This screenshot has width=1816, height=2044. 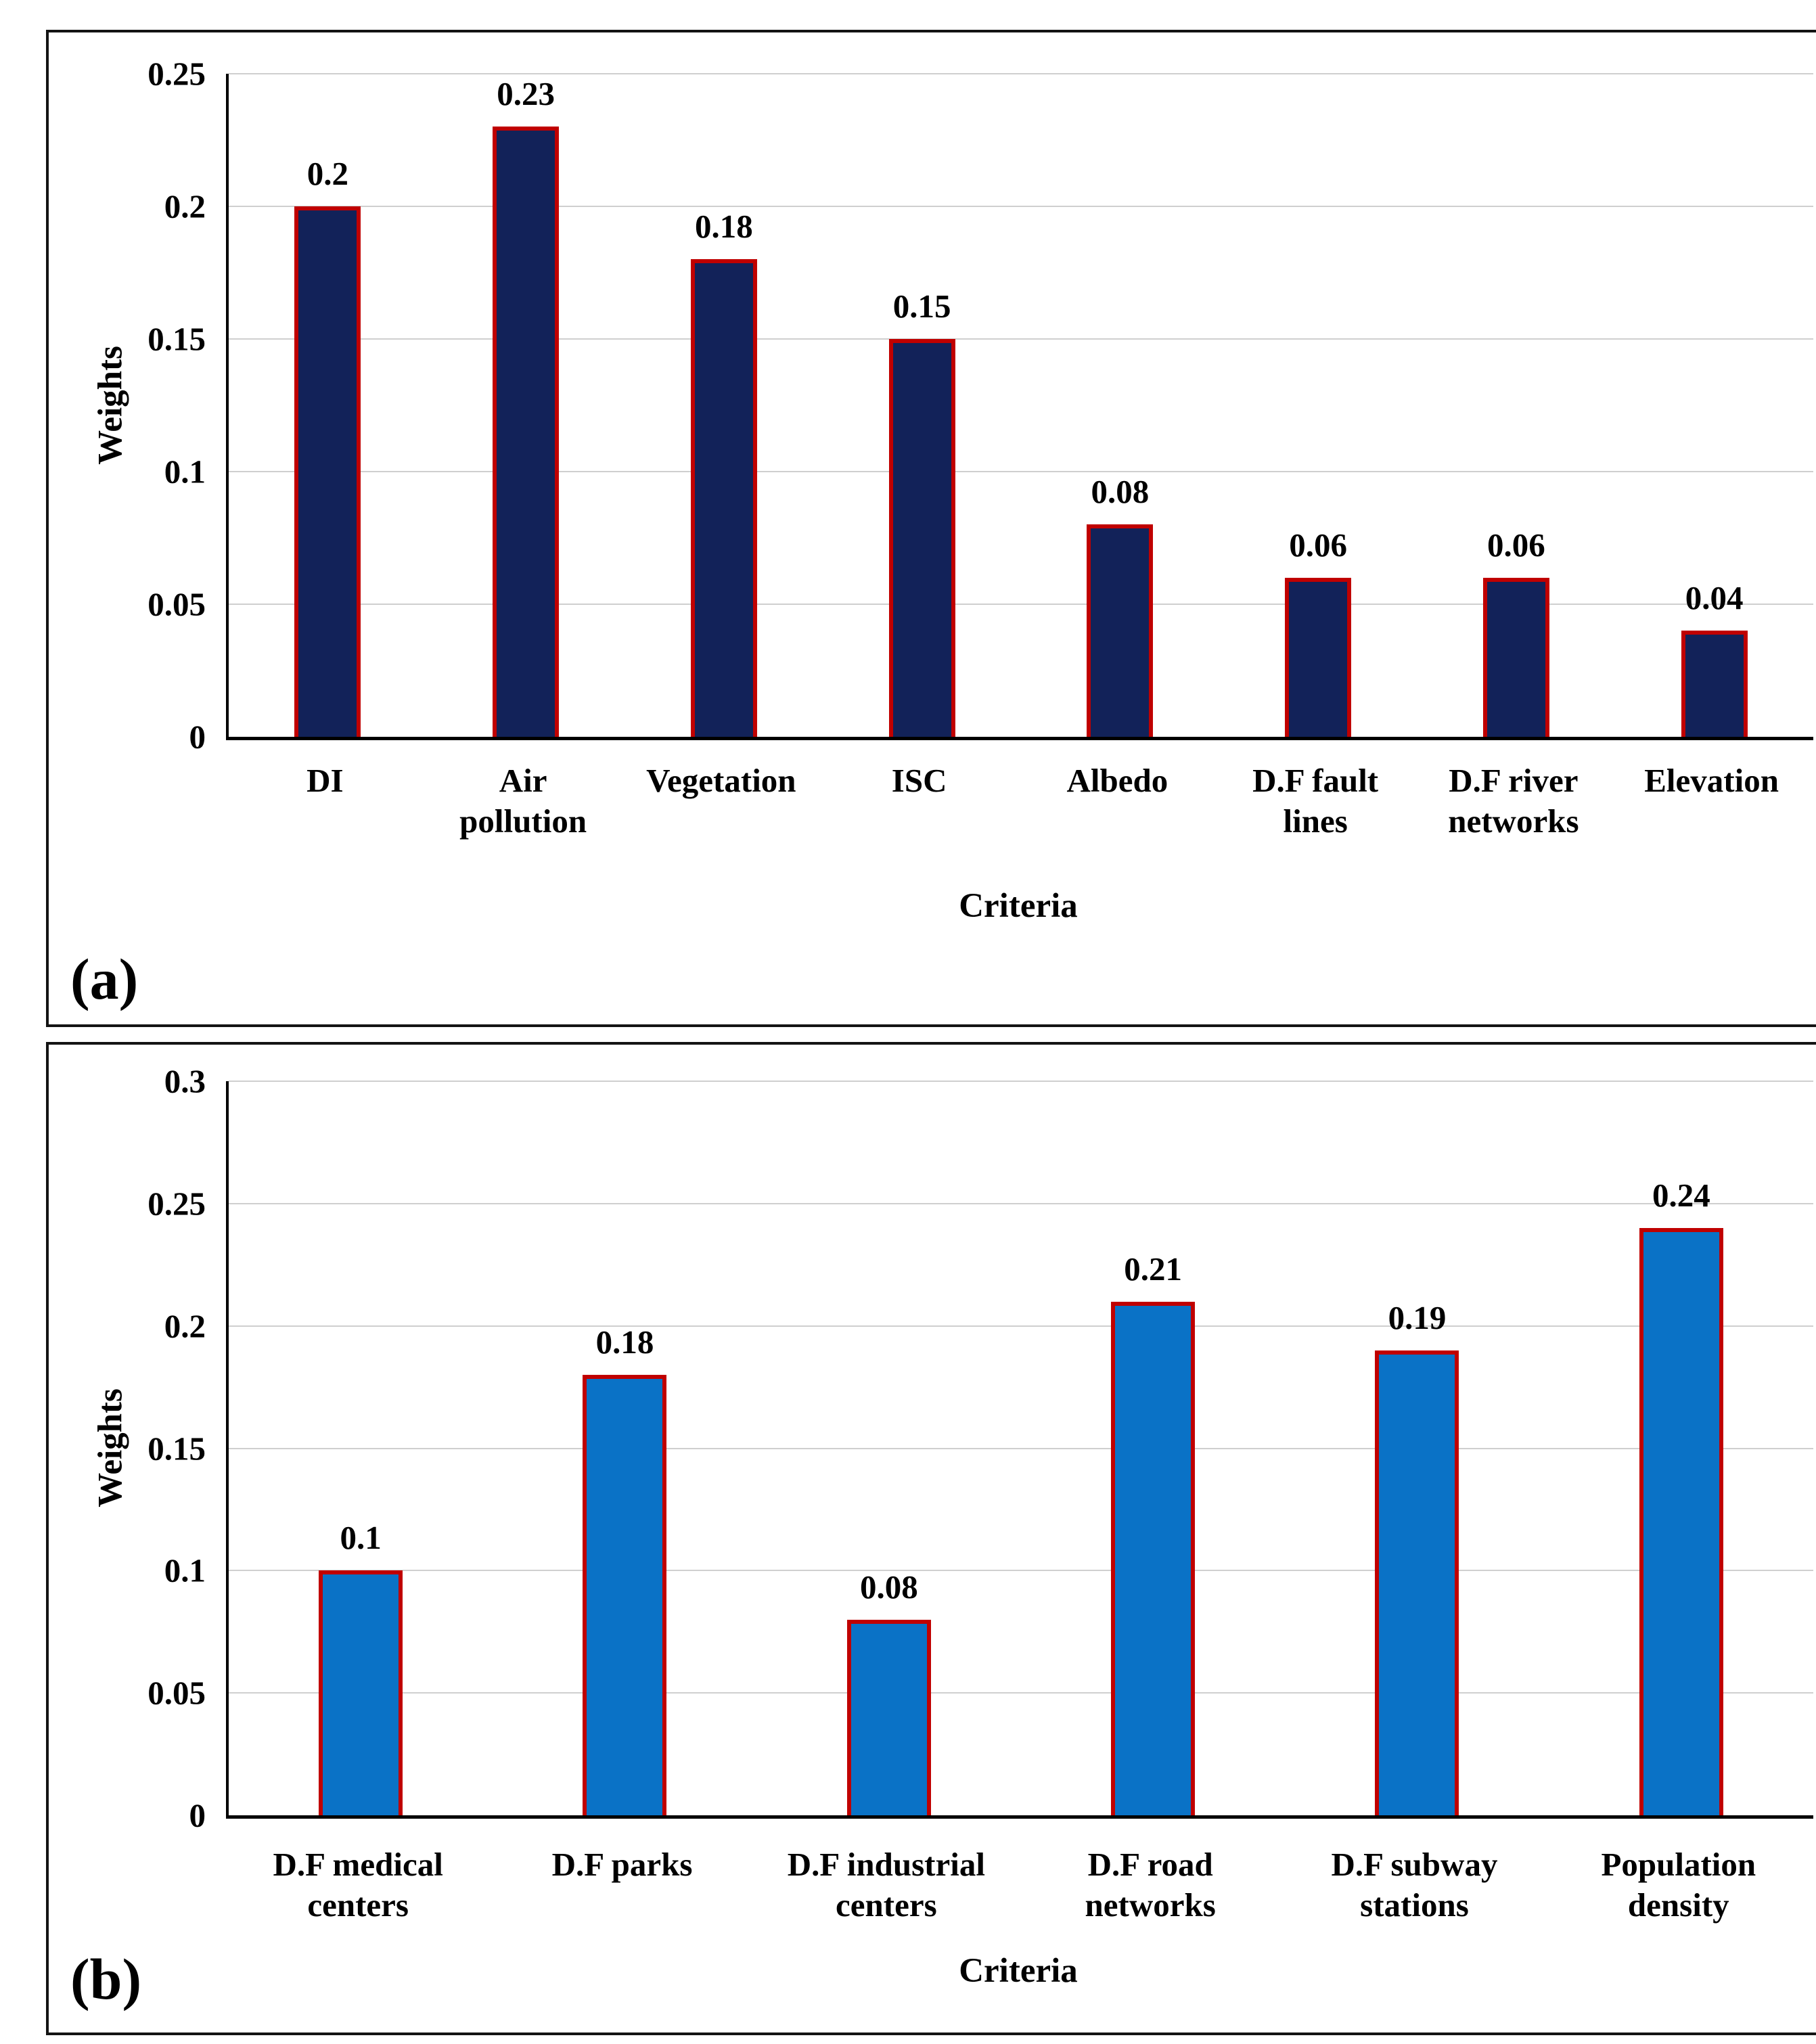 What do you see at coordinates (361, 1538) in the screenshot?
I see `bar-value-label: 0.1` at bounding box center [361, 1538].